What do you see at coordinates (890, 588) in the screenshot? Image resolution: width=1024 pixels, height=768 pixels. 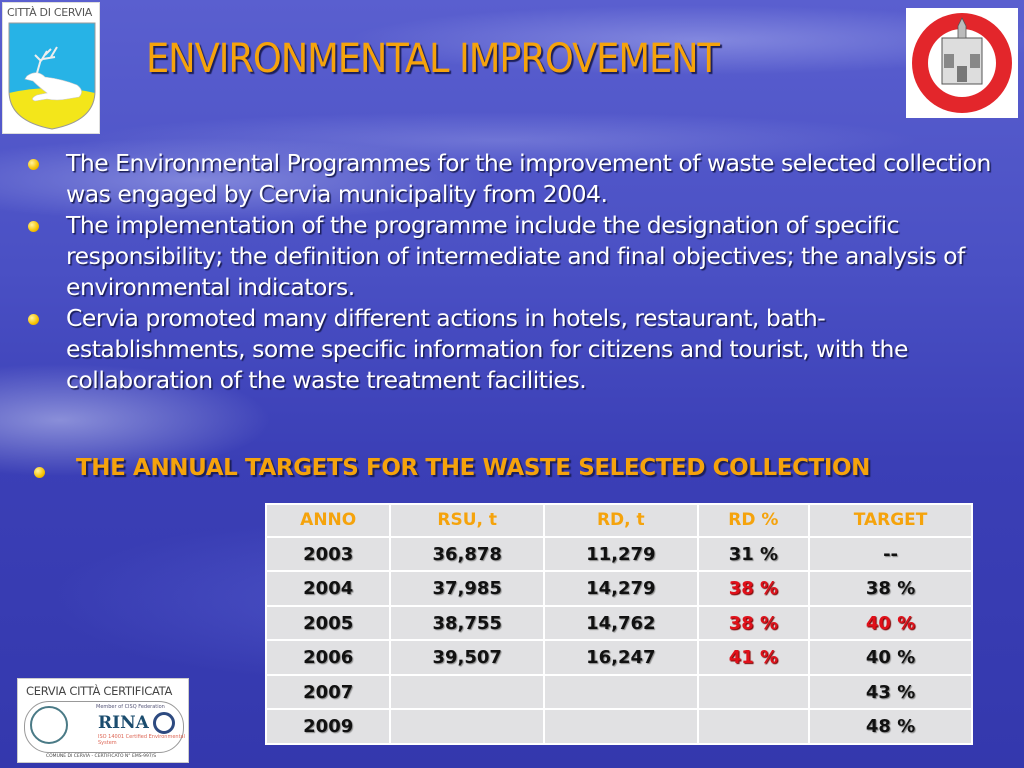 I see `cell-target: 38 %` at bounding box center [890, 588].